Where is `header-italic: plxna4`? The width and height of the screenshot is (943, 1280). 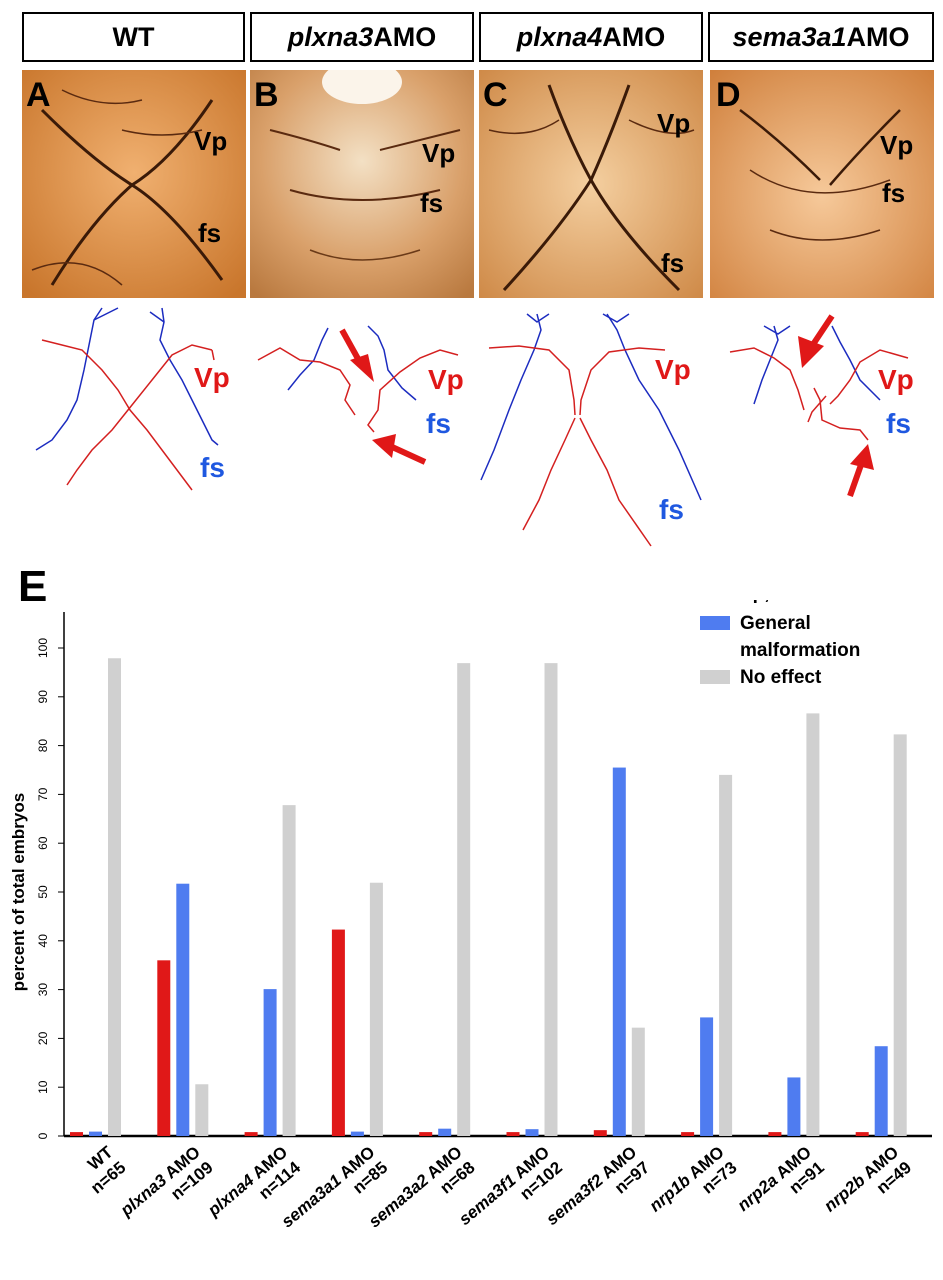
header-italic: plxna4 is located at coordinates (559, 36).